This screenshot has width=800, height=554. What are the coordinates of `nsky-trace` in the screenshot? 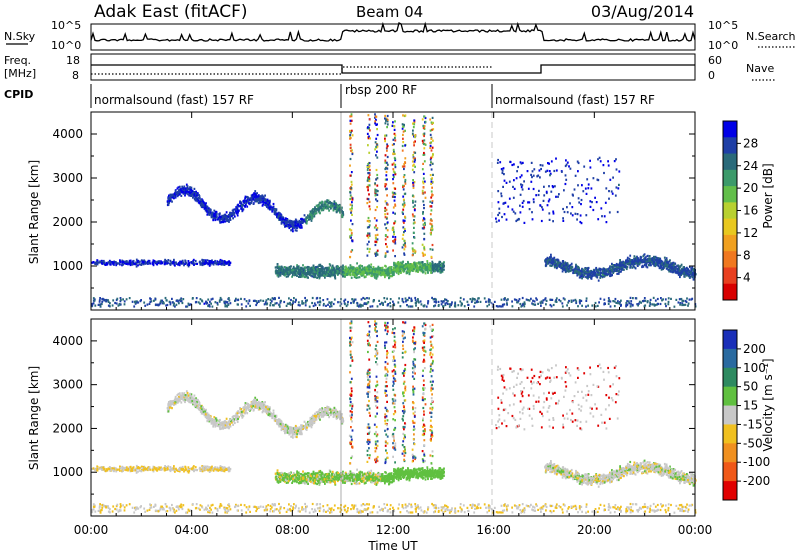 It's located at (393, 31).